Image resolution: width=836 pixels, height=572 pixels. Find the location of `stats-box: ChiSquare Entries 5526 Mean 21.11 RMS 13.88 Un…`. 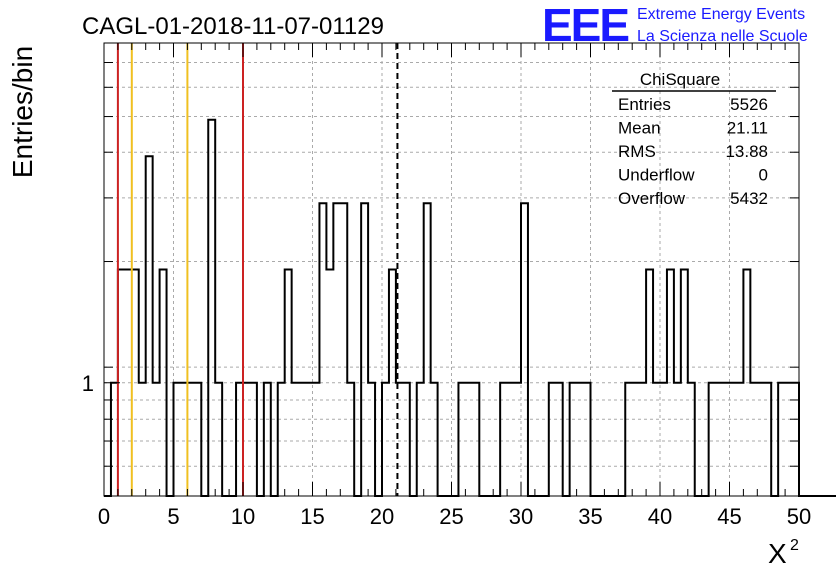

stats-box: ChiSquare Entries 5526 Mean 21.11 RMS 13.88 Un… is located at coordinates (694, 139).